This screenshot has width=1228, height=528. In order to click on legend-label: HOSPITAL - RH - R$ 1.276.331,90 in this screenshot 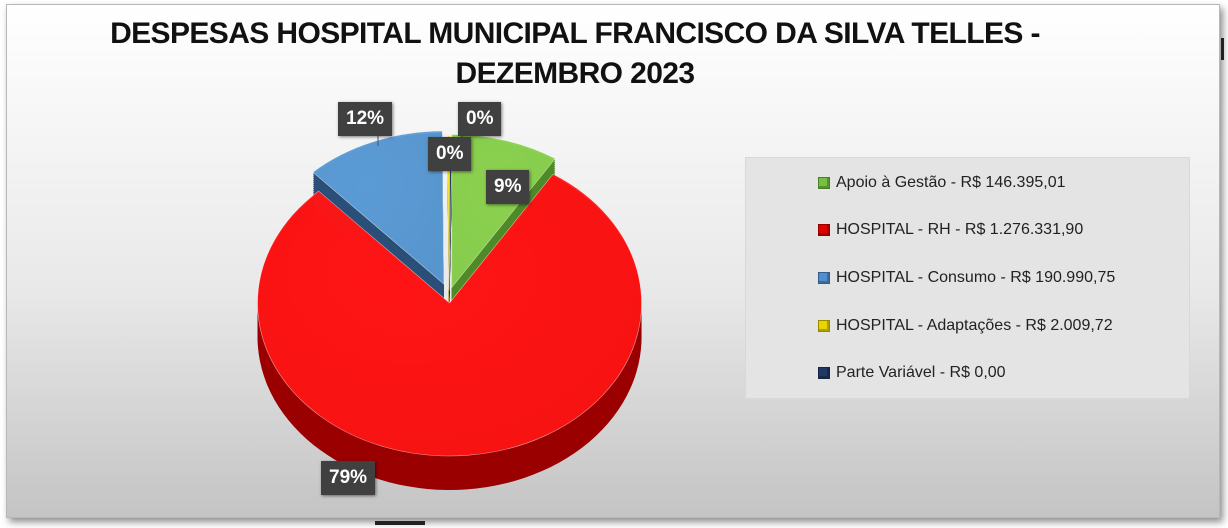, I will do `click(960, 229)`.